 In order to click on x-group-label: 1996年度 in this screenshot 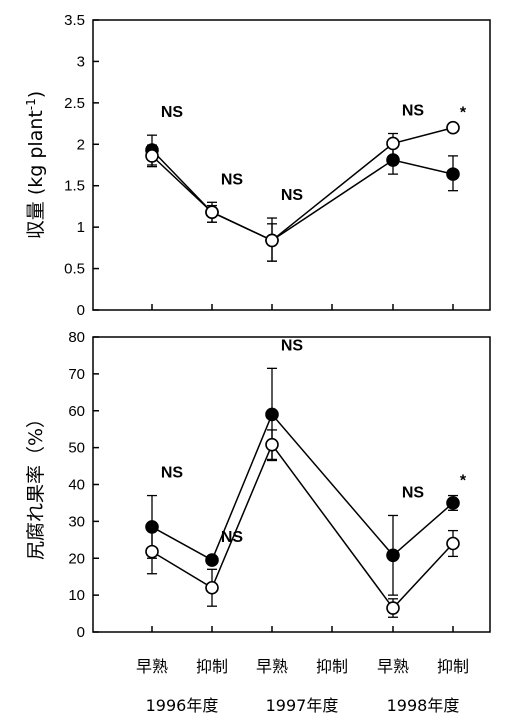, I will do `click(182, 705)`.